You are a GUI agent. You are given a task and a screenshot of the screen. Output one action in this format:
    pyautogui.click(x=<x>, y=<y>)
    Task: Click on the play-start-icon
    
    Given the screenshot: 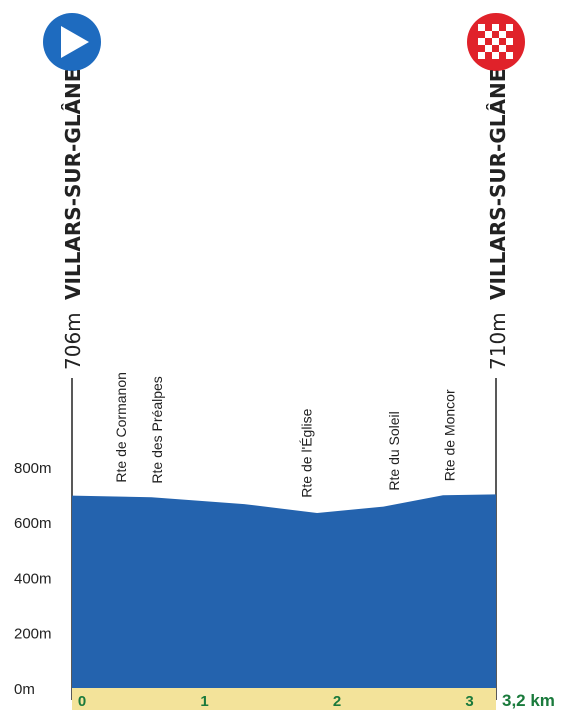 What is the action you would take?
    pyautogui.click(x=75, y=42)
    